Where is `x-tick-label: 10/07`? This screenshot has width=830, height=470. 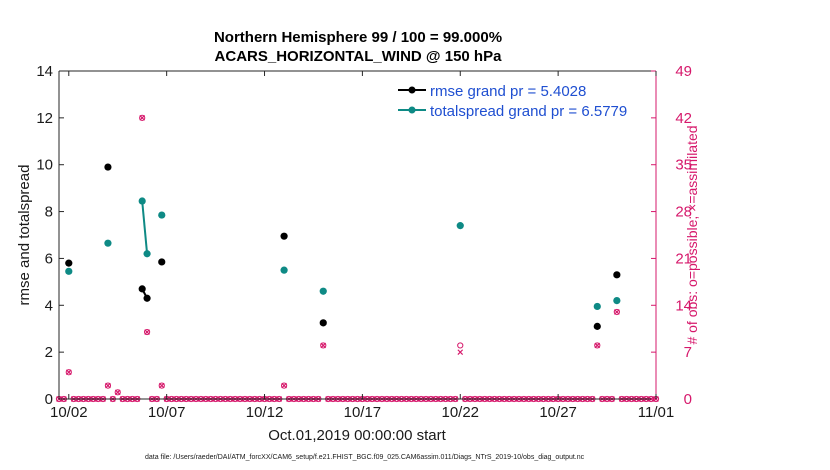 x-tick-label: 10/07 is located at coordinates (167, 412).